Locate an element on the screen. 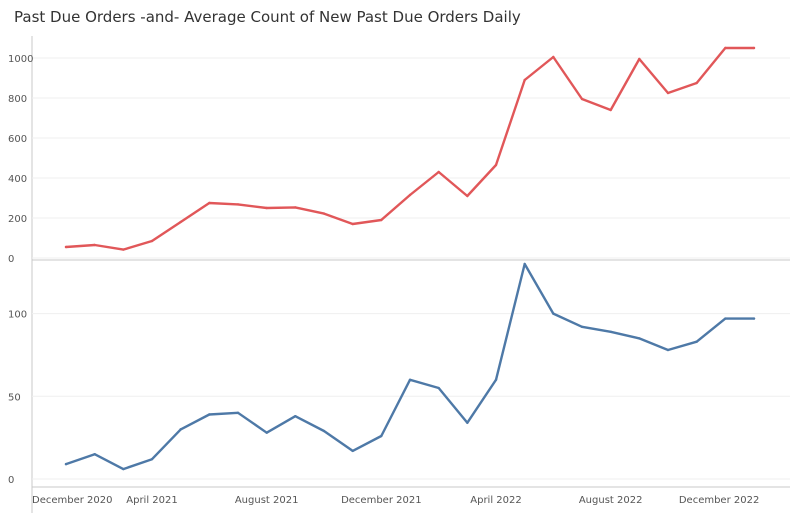  x-tick-label: December 2021 is located at coordinates (381, 500).